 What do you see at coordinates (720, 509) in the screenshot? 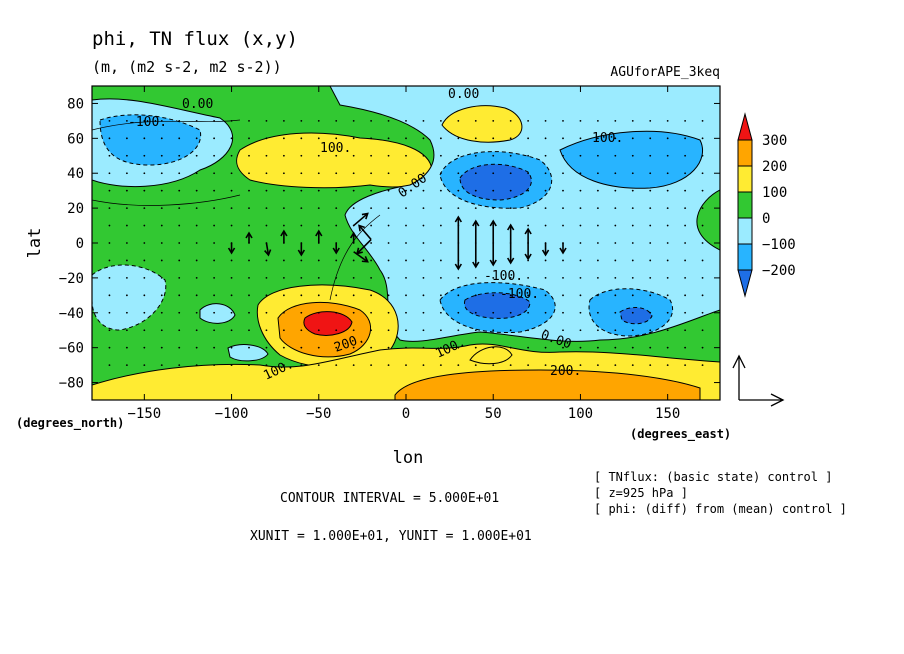
I see `annotation-line: [ phi: (diff) from (mean) control ]` at bounding box center [720, 509].